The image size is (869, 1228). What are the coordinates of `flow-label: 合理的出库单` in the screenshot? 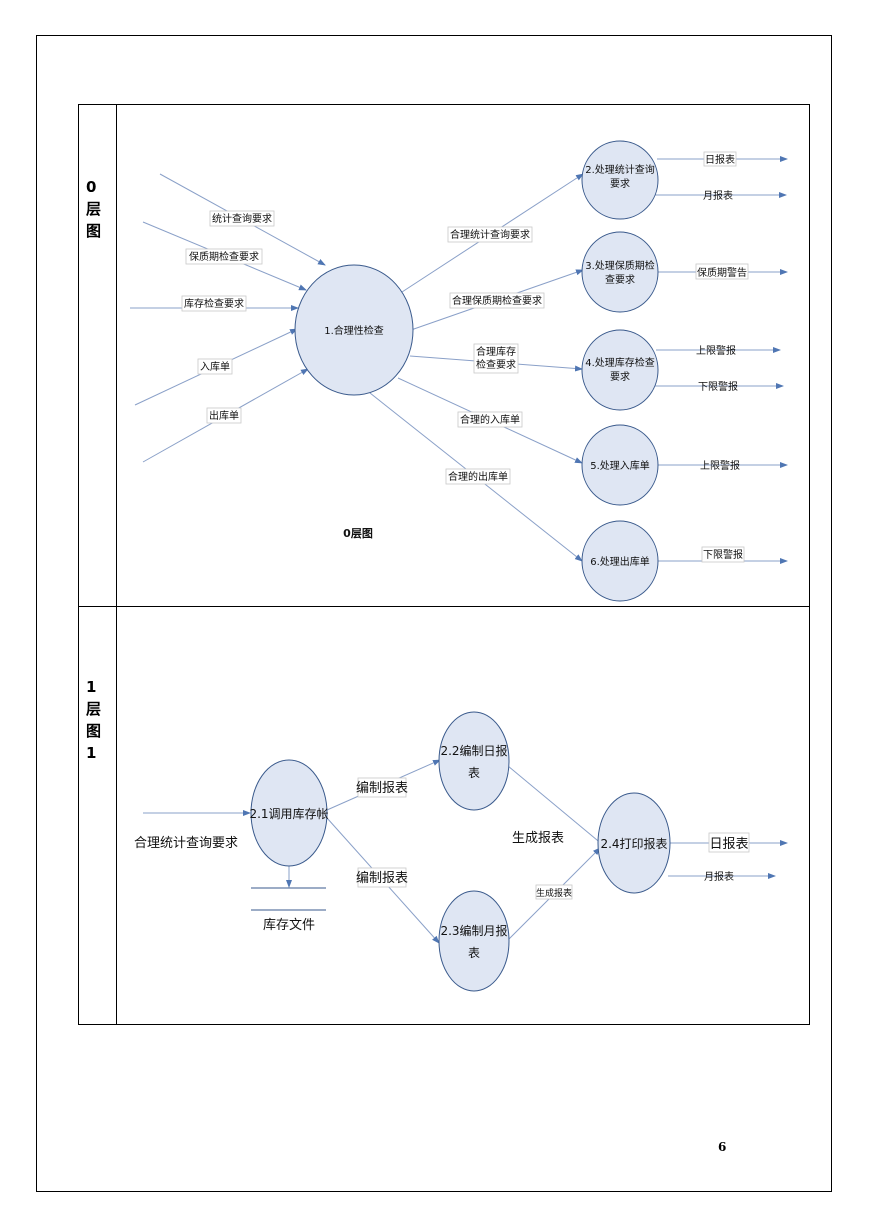 It's located at (478, 476).